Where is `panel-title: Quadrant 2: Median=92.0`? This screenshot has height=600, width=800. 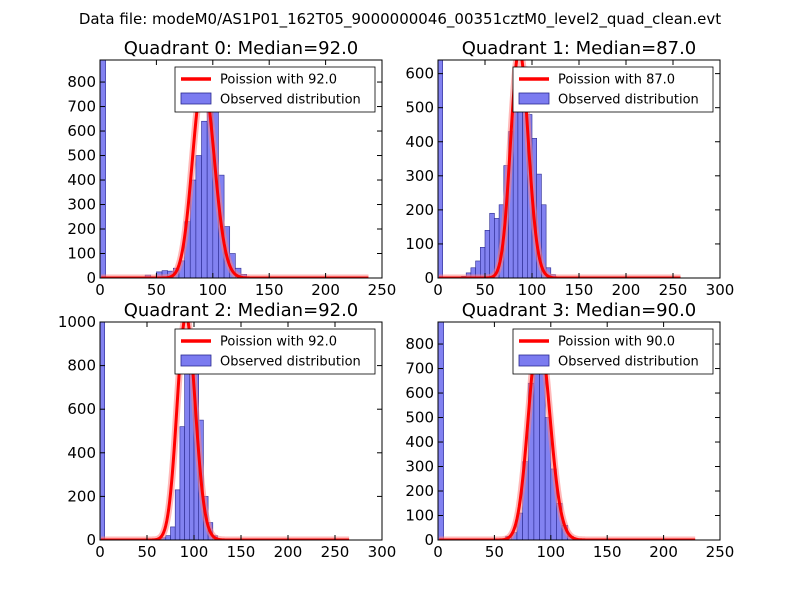
panel-title: Quadrant 2: Median=92.0 is located at coordinates (241, 310).